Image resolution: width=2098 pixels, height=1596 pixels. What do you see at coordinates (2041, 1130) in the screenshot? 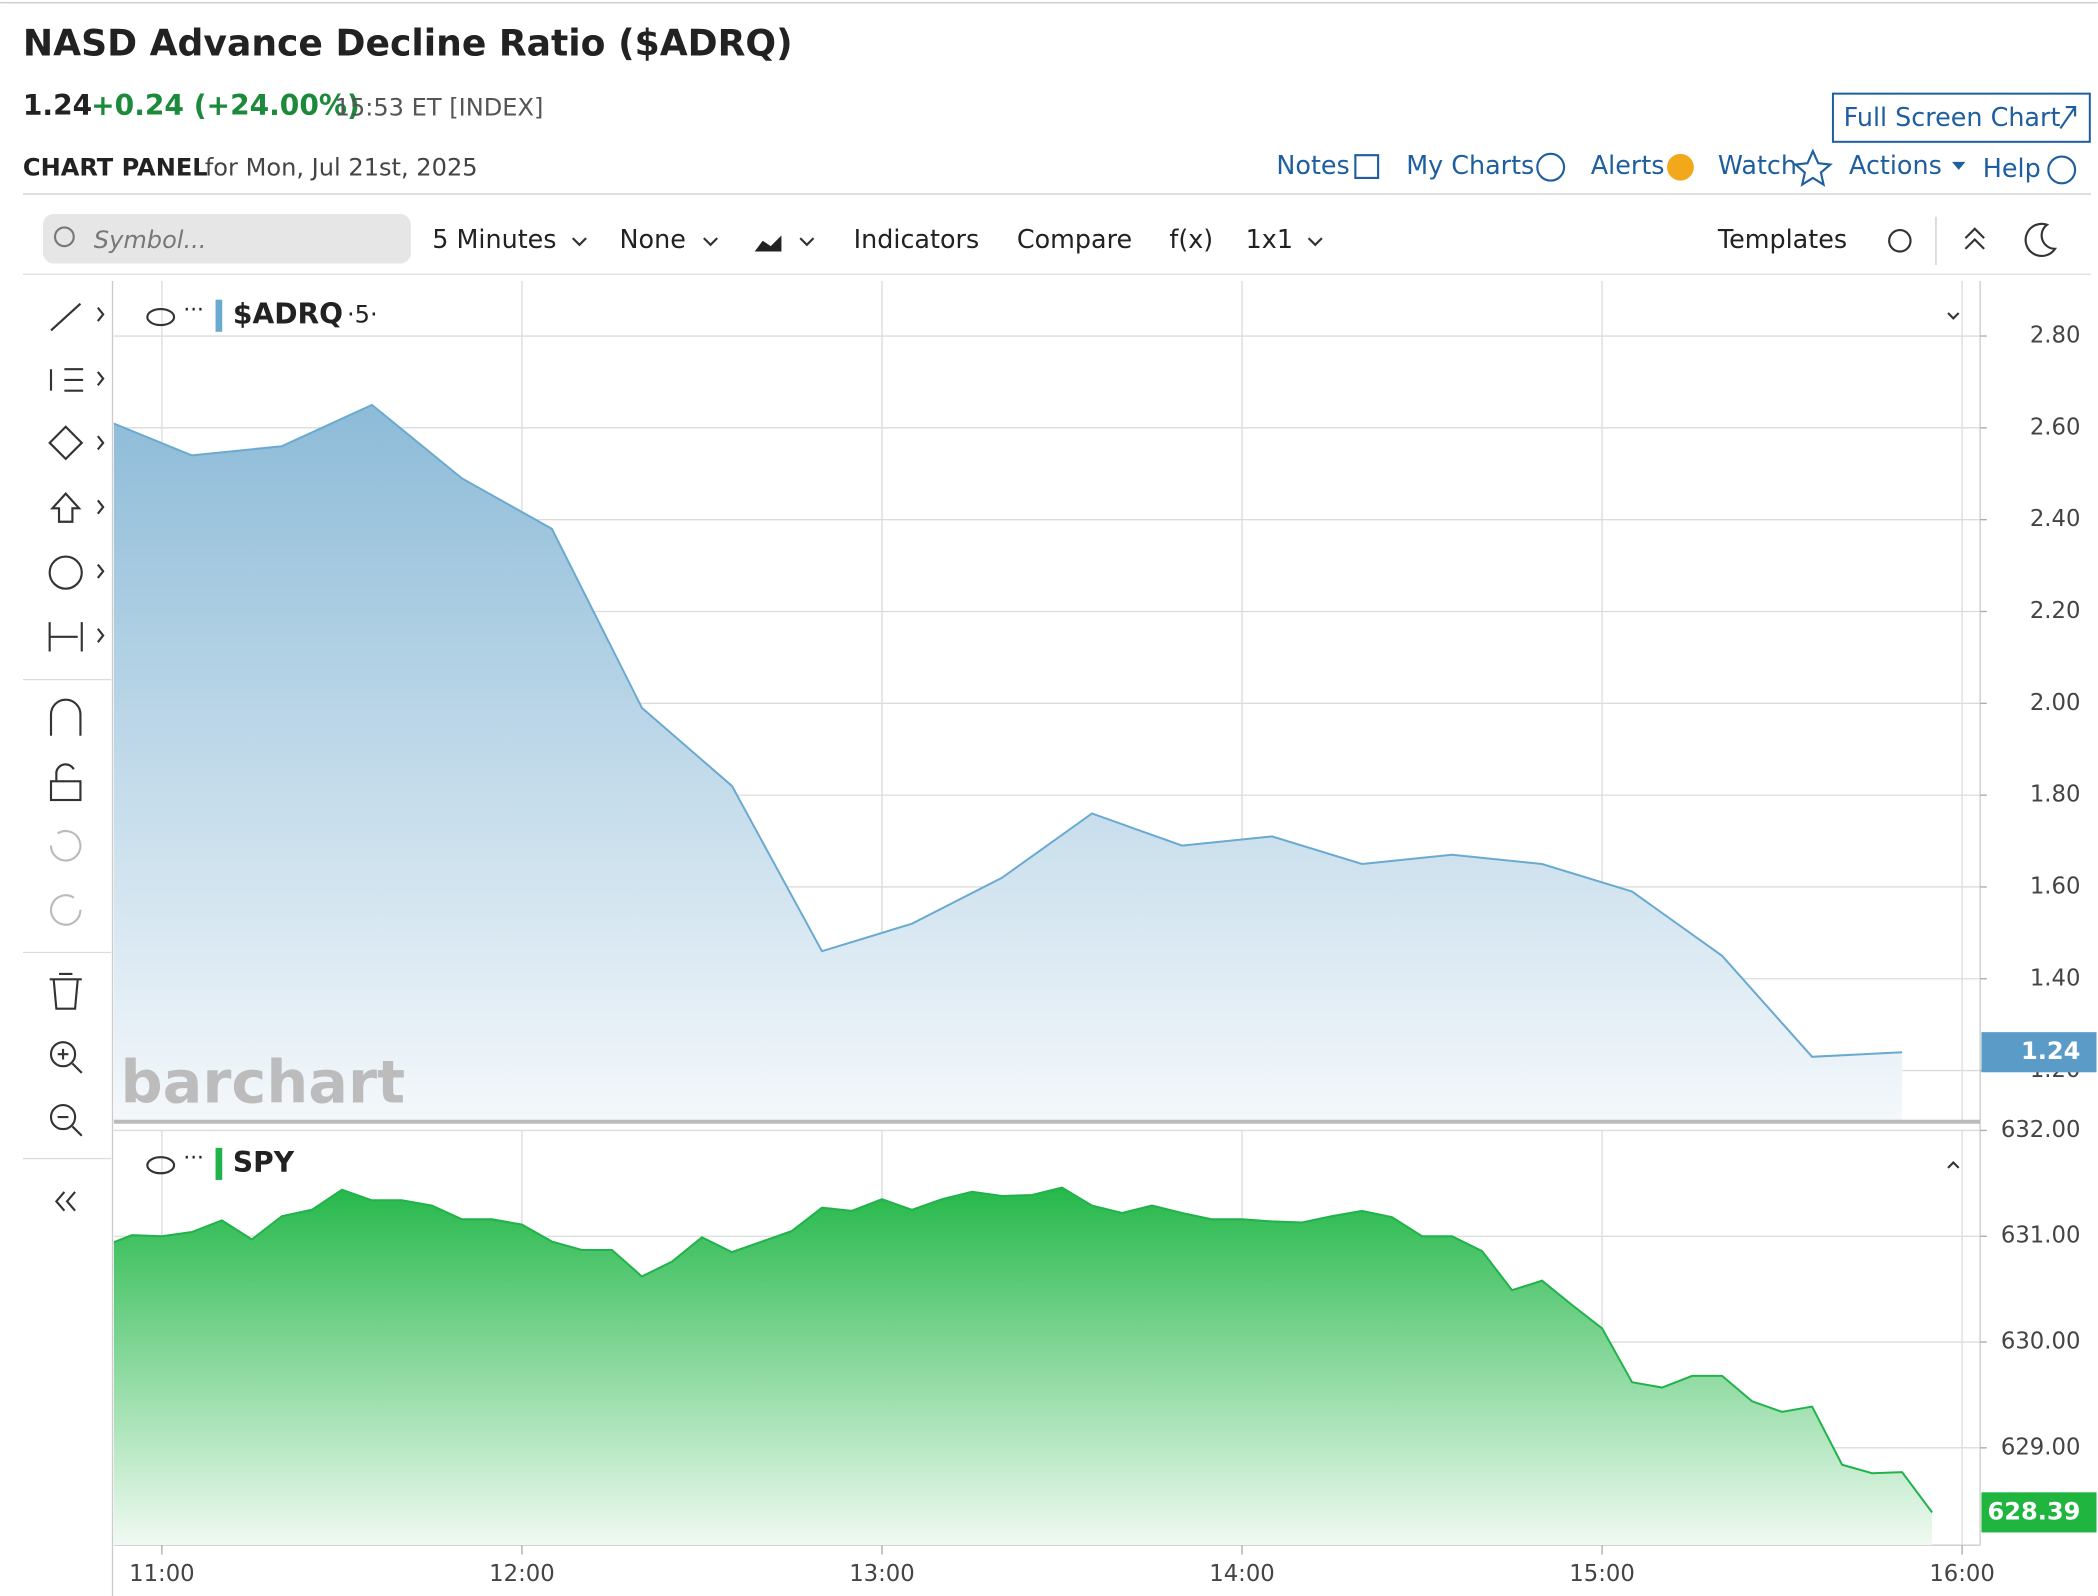
I see `y-tick-label: 632.00` at bounding box center [2041, 1130].